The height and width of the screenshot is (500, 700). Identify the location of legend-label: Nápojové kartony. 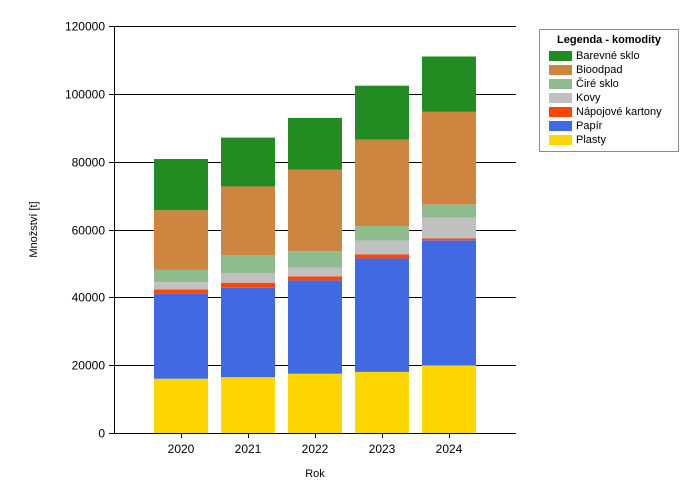
(619, 112).